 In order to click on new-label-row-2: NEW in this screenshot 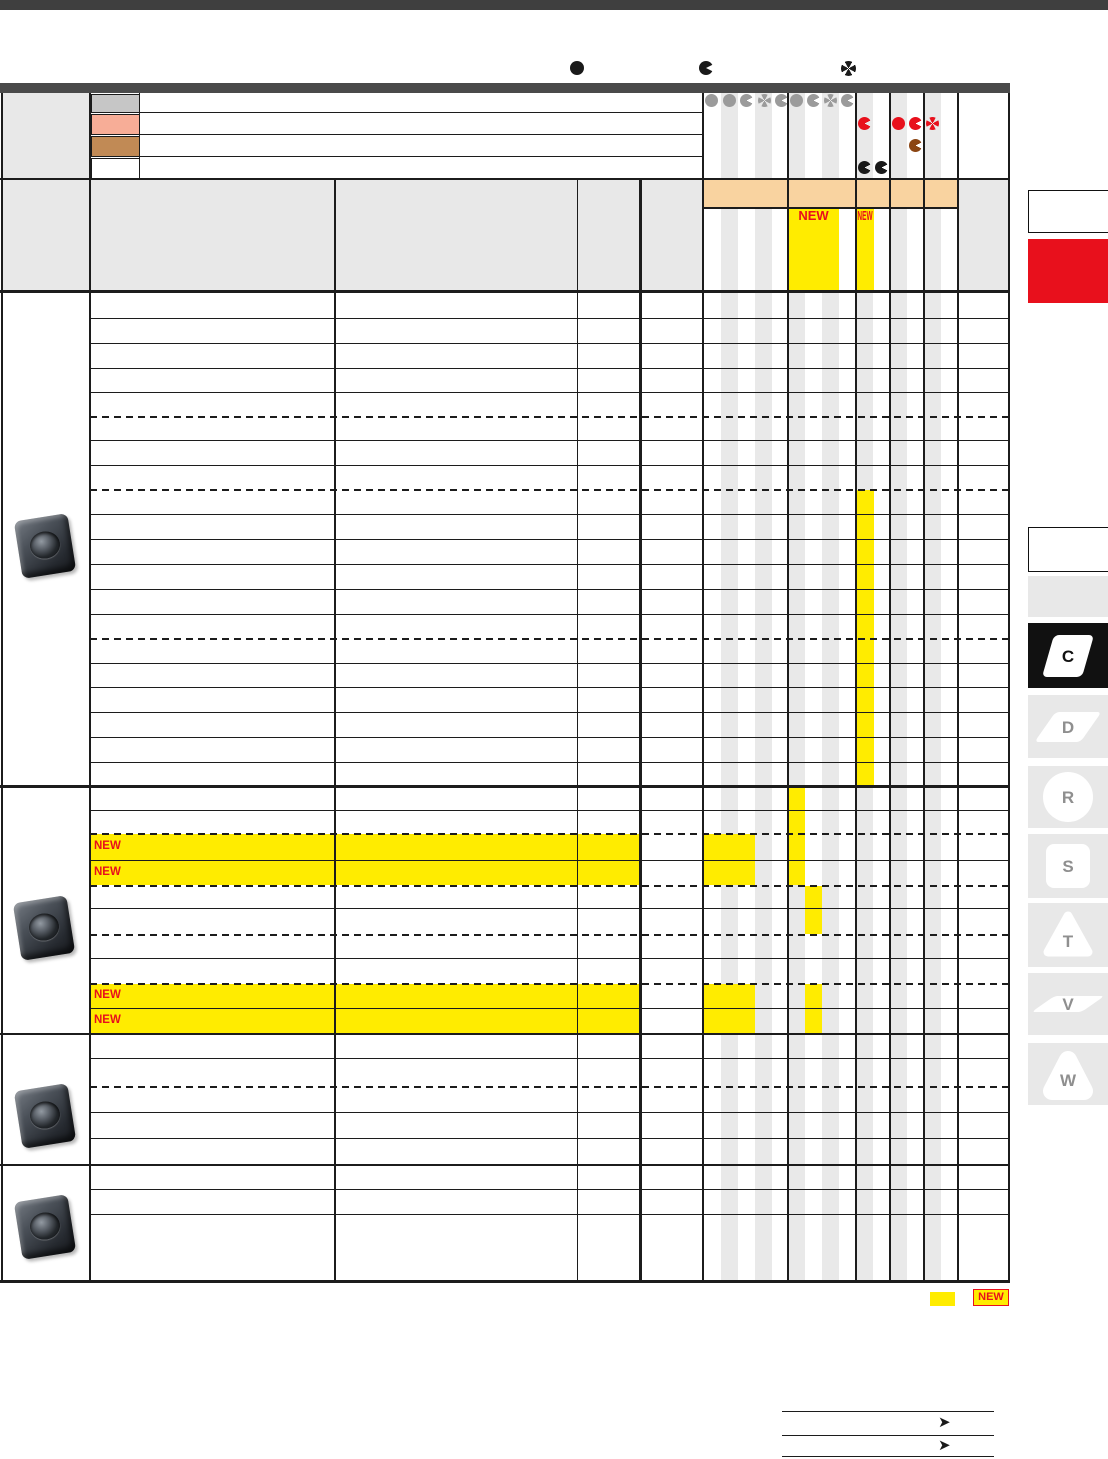, I will do `click(107, 871)`.